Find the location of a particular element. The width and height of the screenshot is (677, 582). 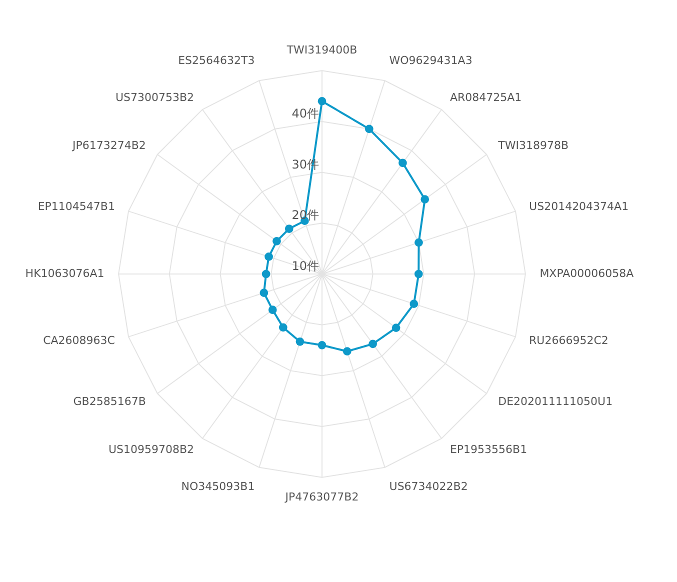

spoke-label: JP4763077B2 is located at coordinates (321, 497).